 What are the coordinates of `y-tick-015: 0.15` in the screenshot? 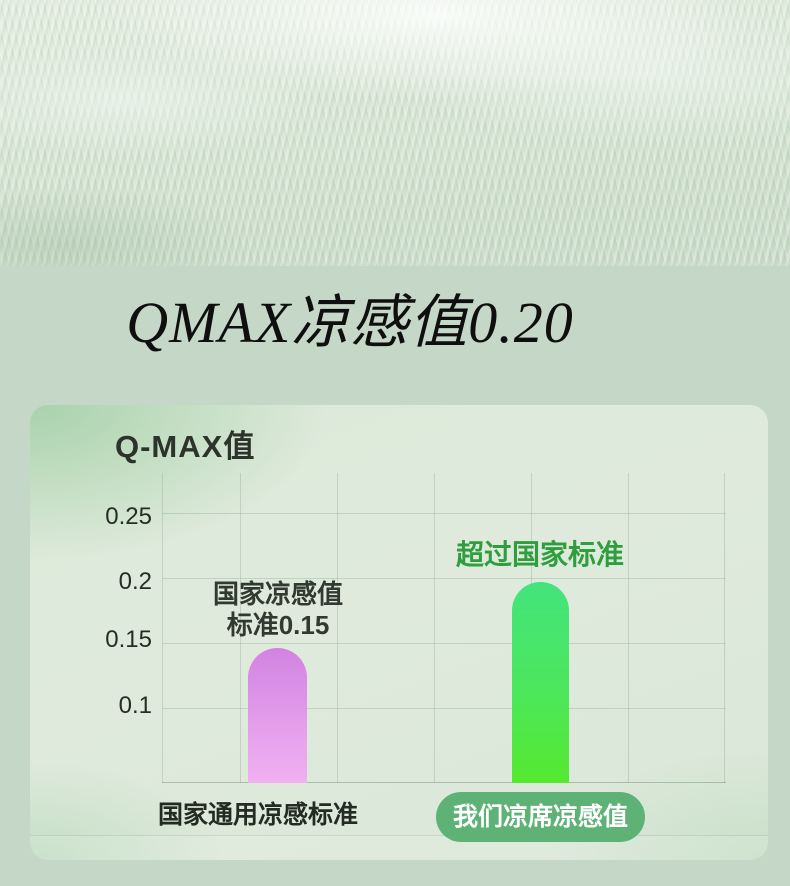 It's located at (128, 639).